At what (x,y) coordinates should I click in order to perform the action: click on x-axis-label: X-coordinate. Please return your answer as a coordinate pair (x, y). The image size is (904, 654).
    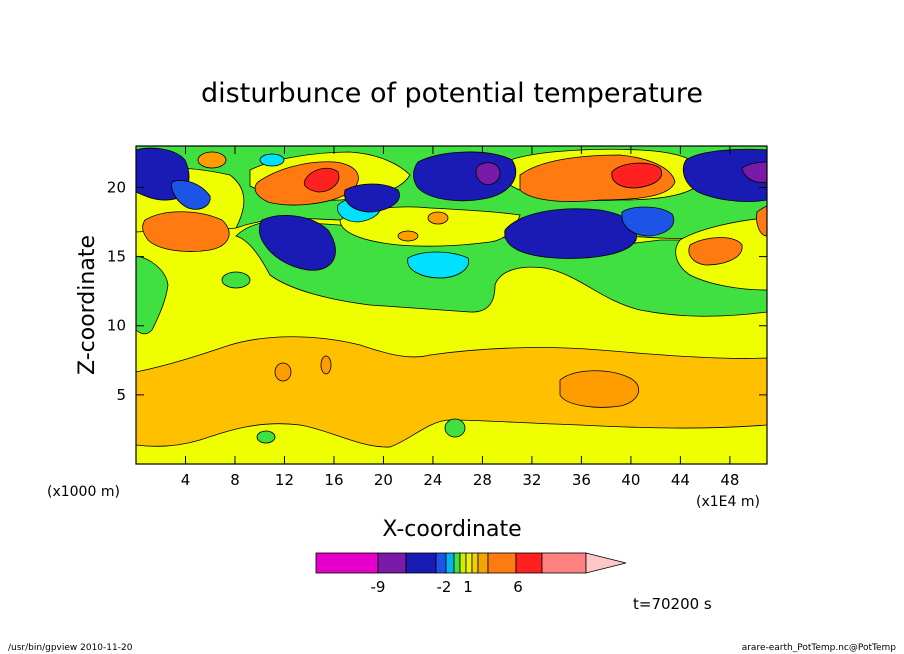
    Looking at the image, I should click on (451, 529).